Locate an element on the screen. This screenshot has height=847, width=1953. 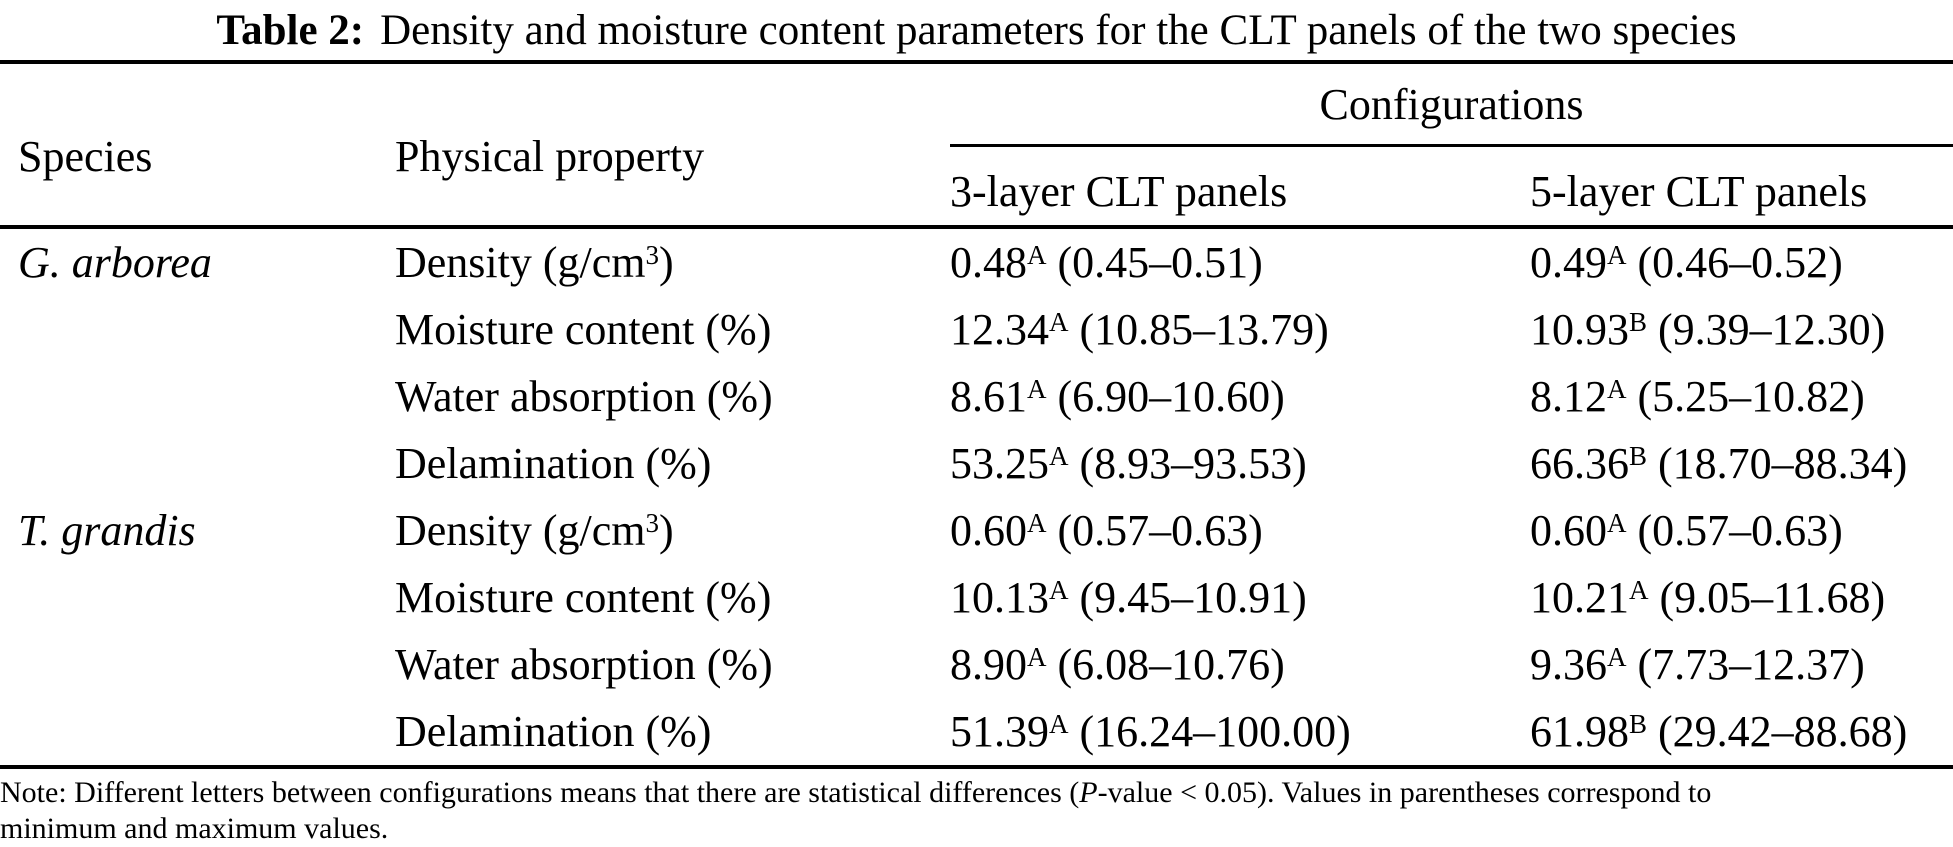
value-mean: 66.36 is located at coordinates (1579, 463).